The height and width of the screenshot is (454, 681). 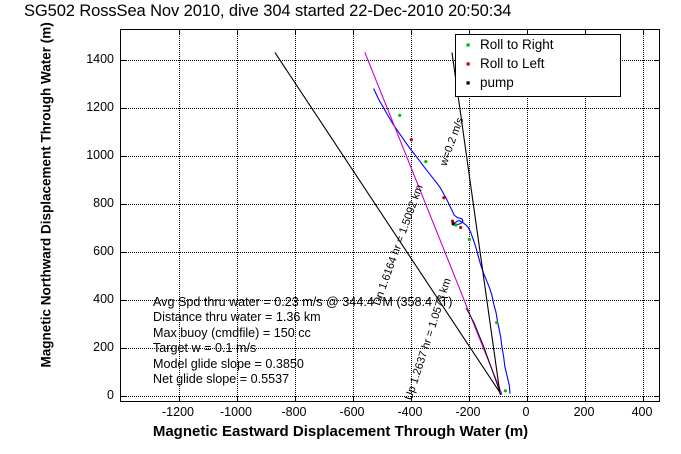 What do you see at coordinates (232, 332) in the screenshot?
I see `info-line-max-buoy: Max buoy (cmdfile) = 150 cc` at bounding box center [232, 332].